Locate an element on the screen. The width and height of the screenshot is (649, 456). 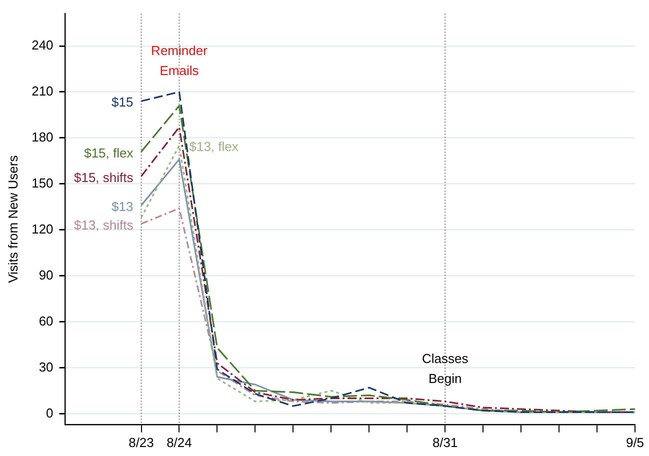
series-label: $15 is located at coordinates (123, 102).